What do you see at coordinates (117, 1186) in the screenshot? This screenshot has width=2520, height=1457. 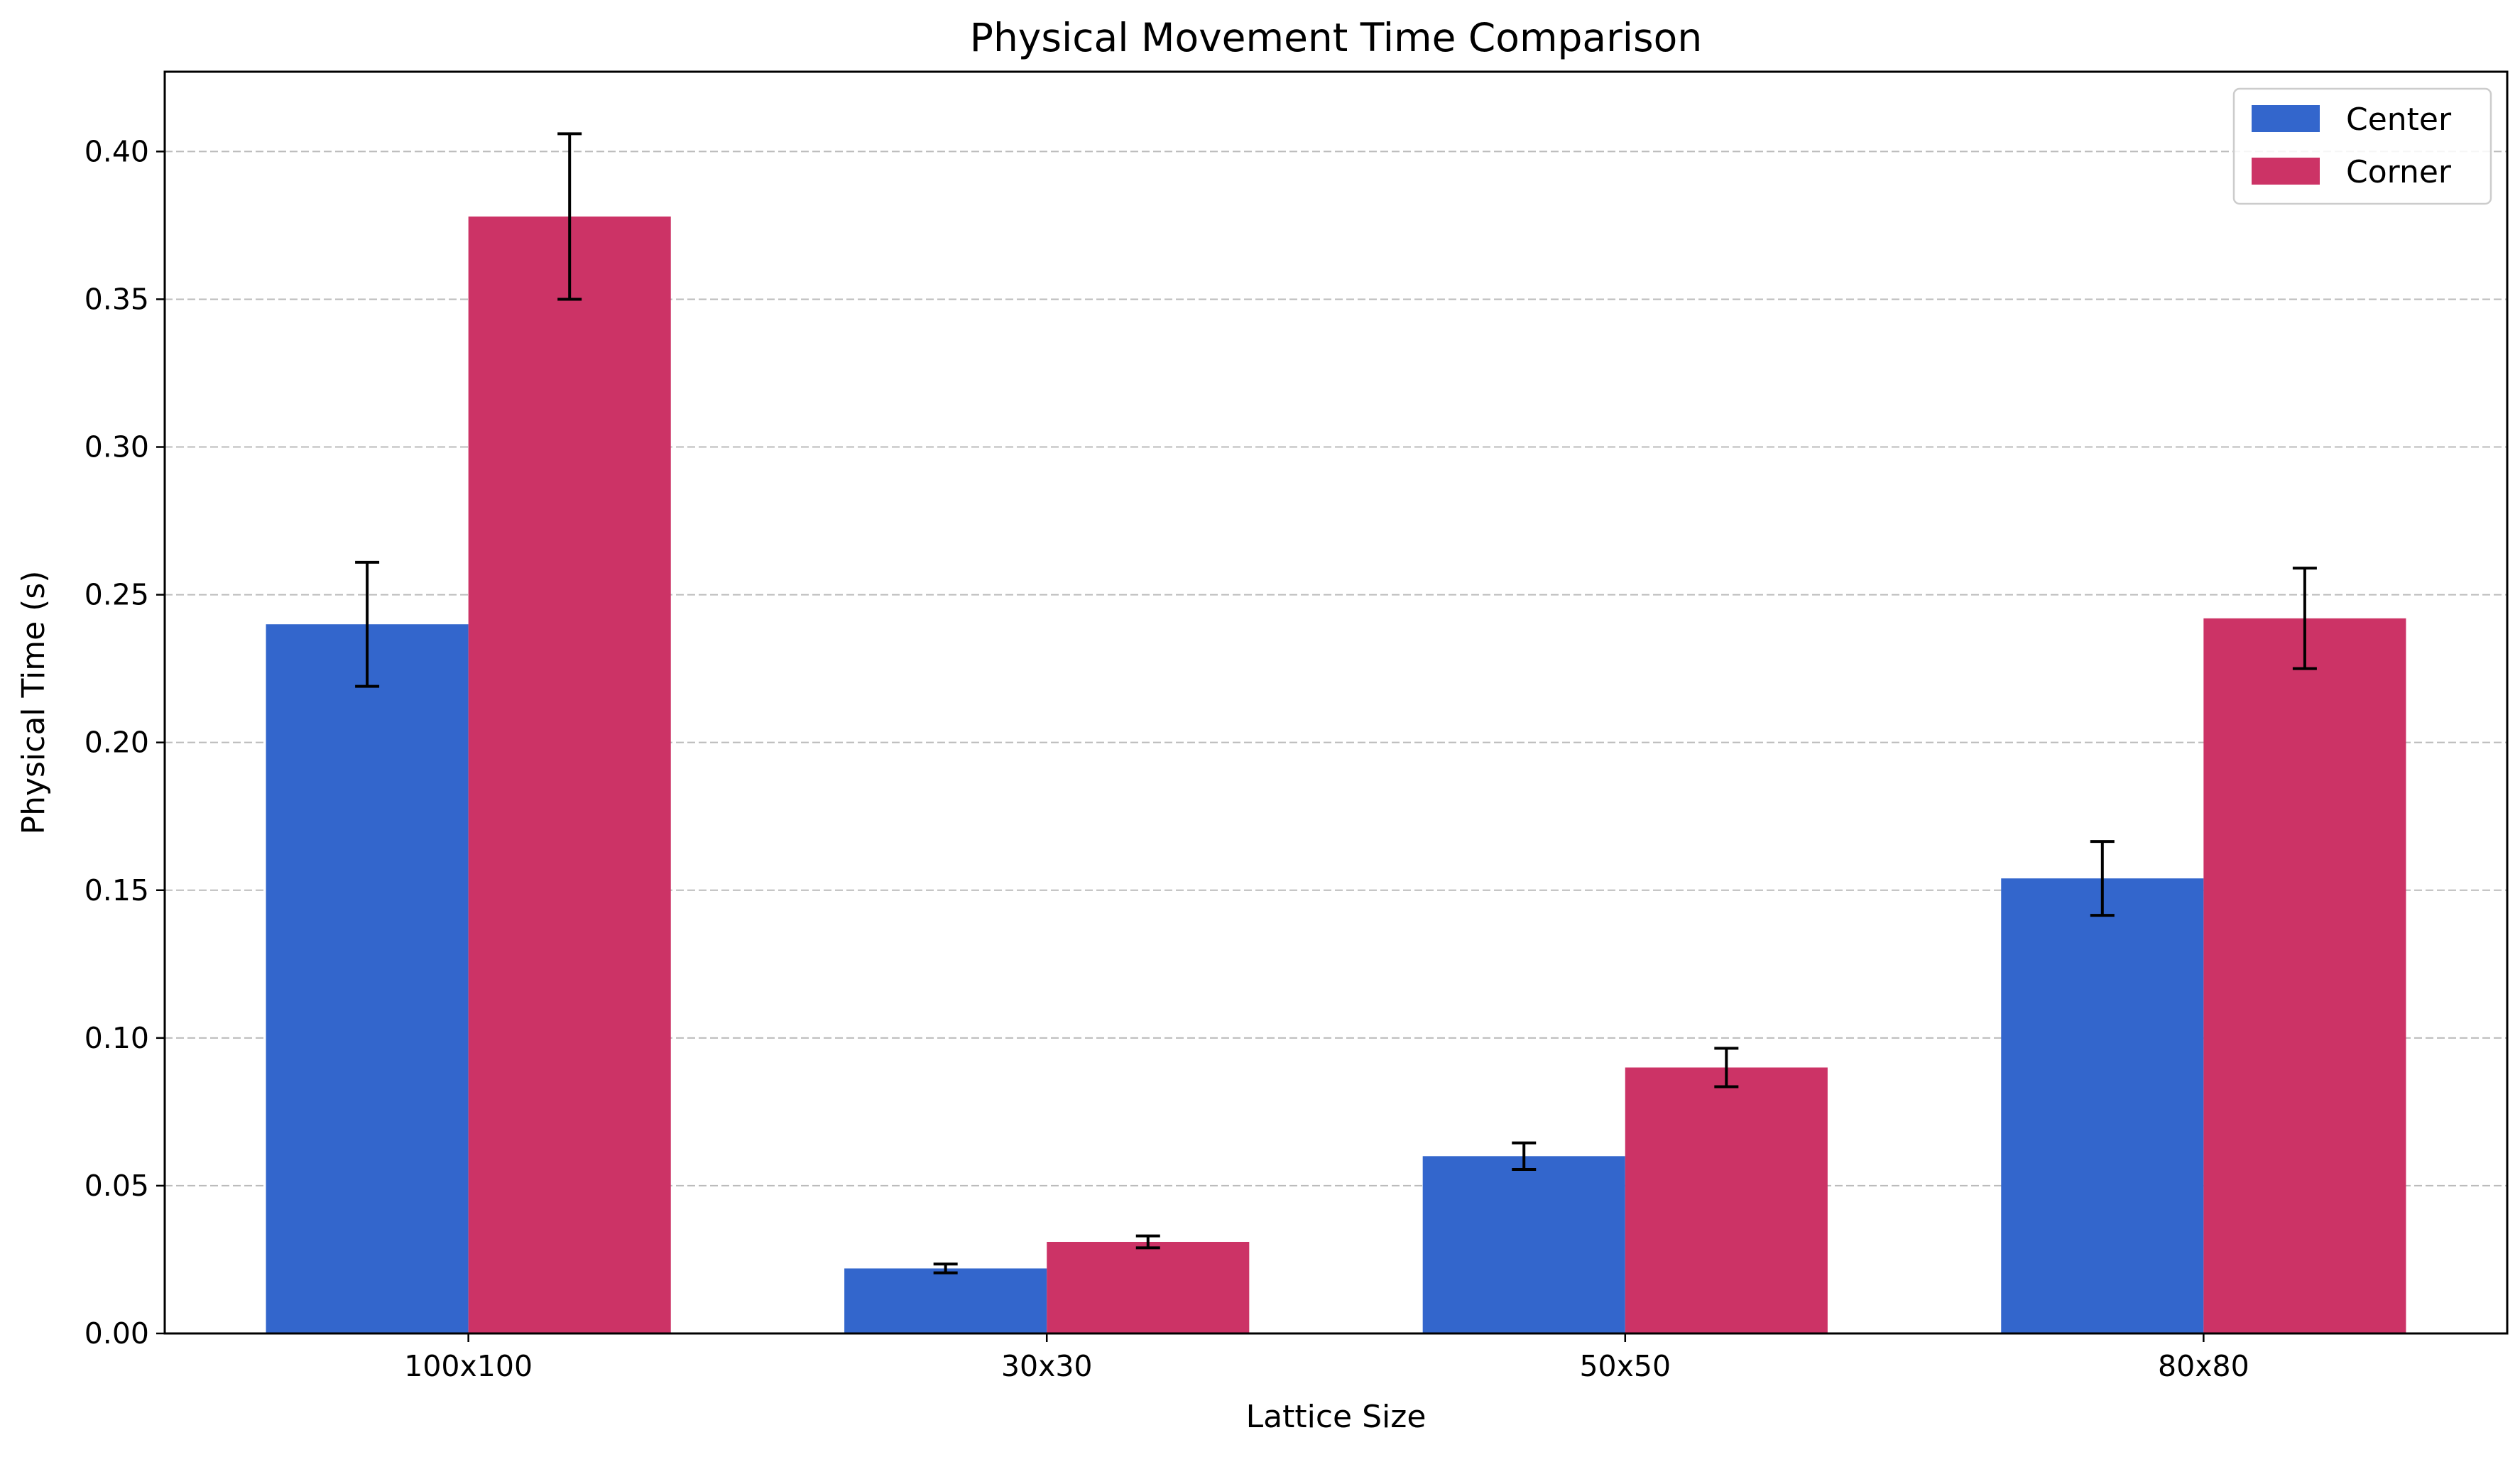 I see `y-tick-label: 0.05` at bounding box center [117, 1186].